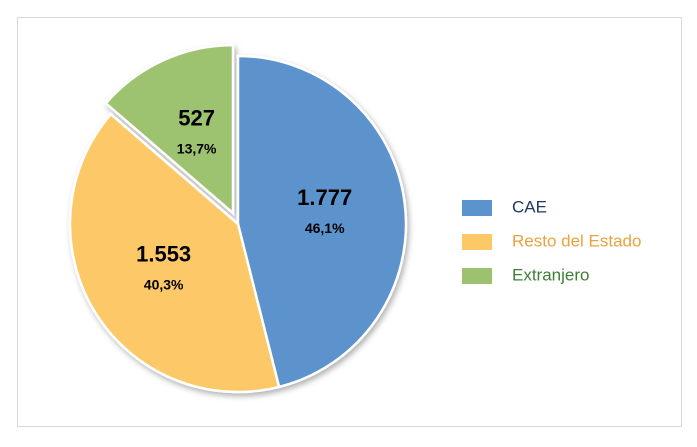  I want to click on percent-label: 40,3%, so click(164, 285).